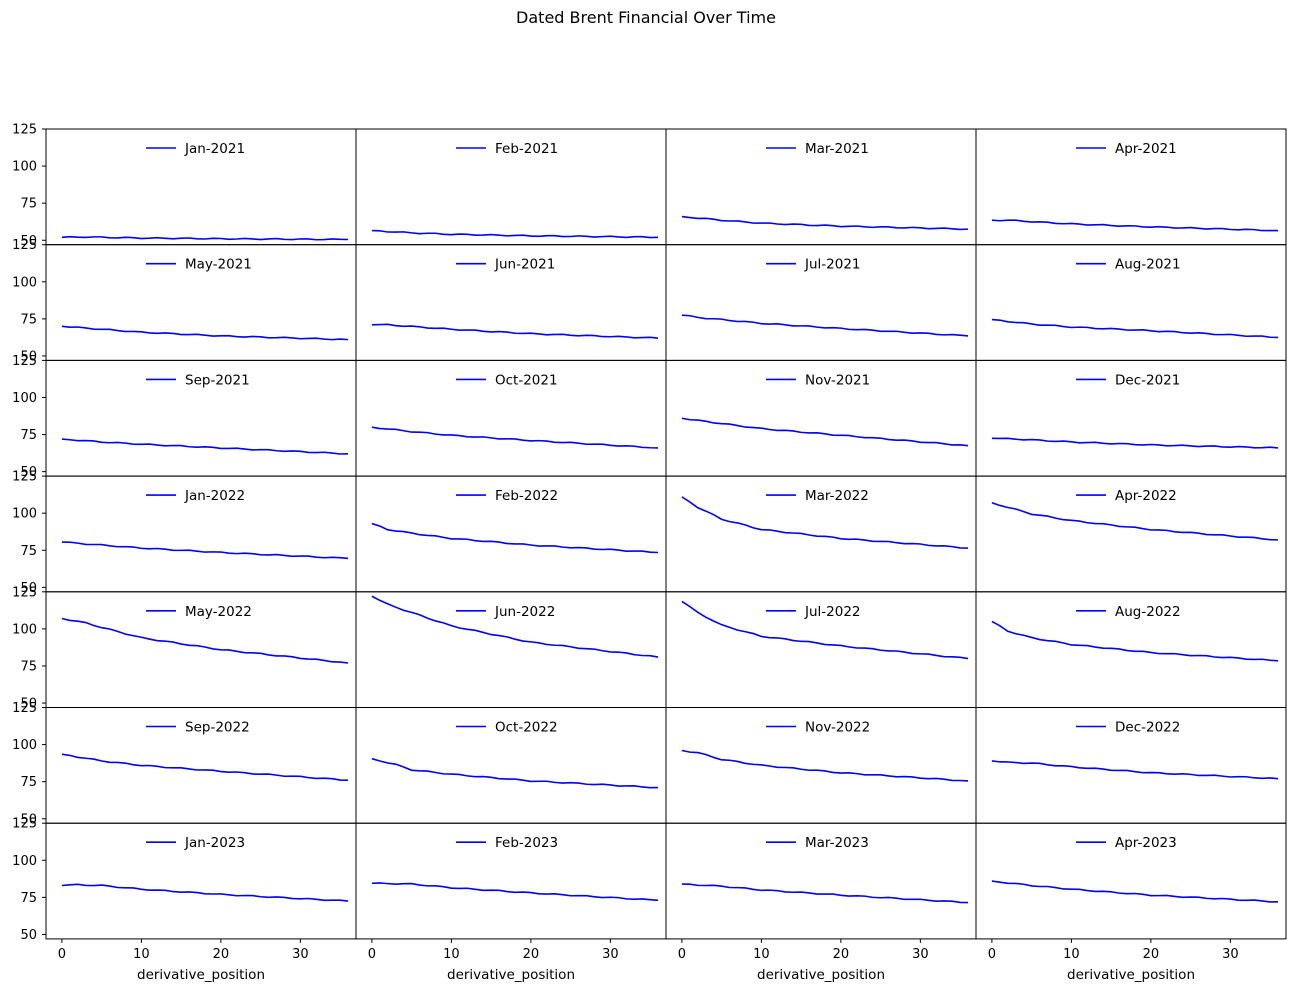 This screenshot has width=1296, height=991. I want to click on subplot-apr-2023: Apr-2023 0 10 20 30 derivative_position, so click(1131, 902).